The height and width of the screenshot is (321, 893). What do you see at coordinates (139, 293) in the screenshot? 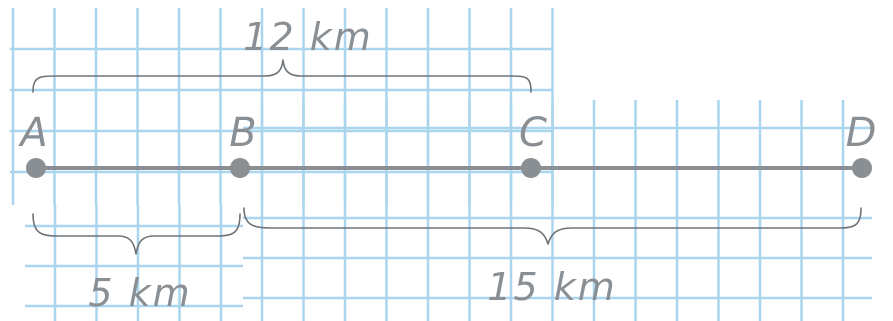
I see `distance-label-a-b: 5 km` at bounding box center [139, 293].